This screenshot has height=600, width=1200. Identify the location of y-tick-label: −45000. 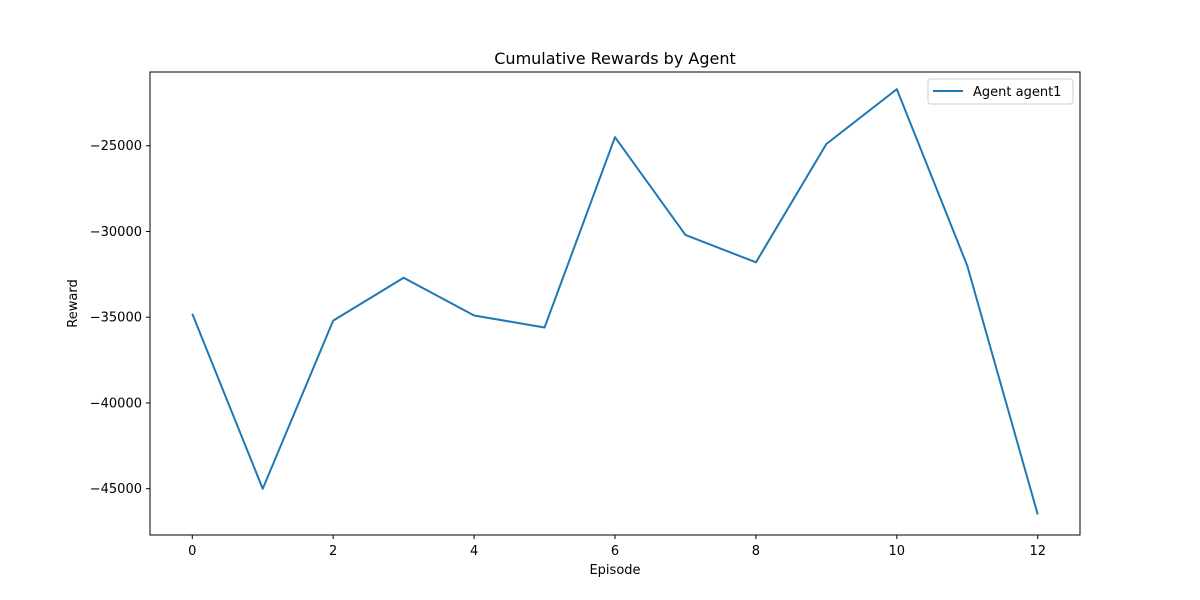
(116, 489).